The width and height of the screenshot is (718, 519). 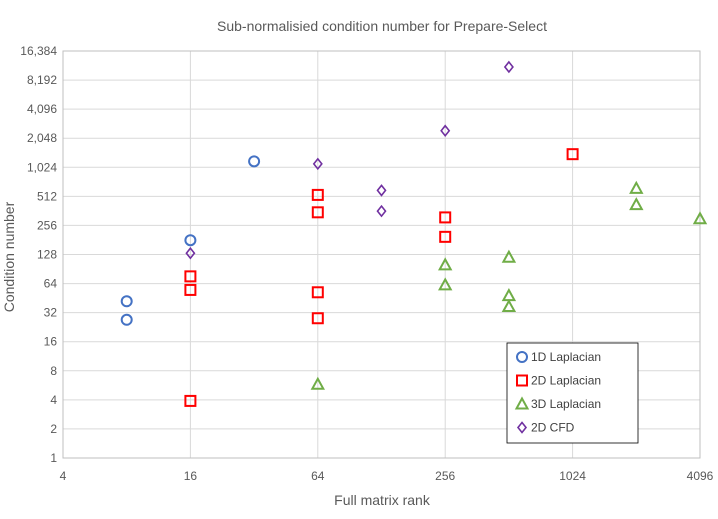 I want to click on x-tick-label: 256, so click(x=445, y=476).